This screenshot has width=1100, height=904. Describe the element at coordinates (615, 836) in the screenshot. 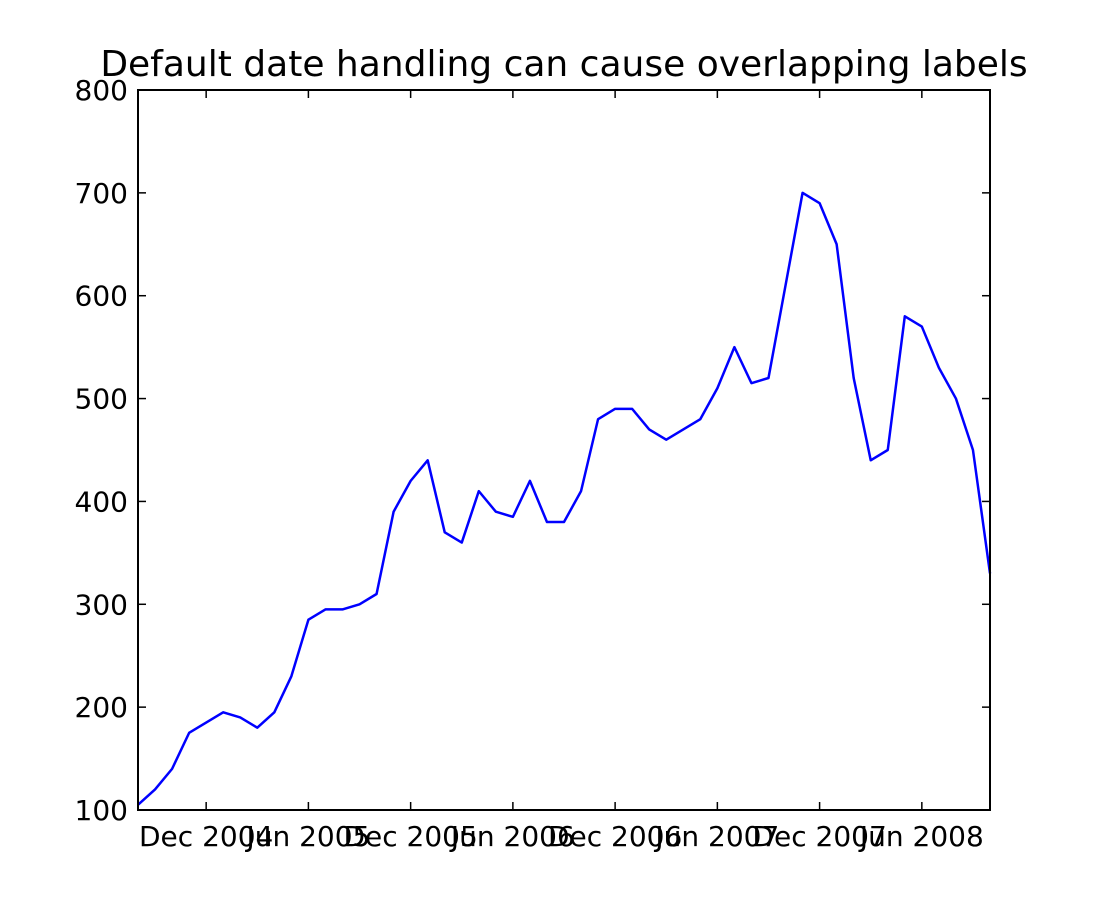

I see `x-tick-label: Dec 2006` at that location.